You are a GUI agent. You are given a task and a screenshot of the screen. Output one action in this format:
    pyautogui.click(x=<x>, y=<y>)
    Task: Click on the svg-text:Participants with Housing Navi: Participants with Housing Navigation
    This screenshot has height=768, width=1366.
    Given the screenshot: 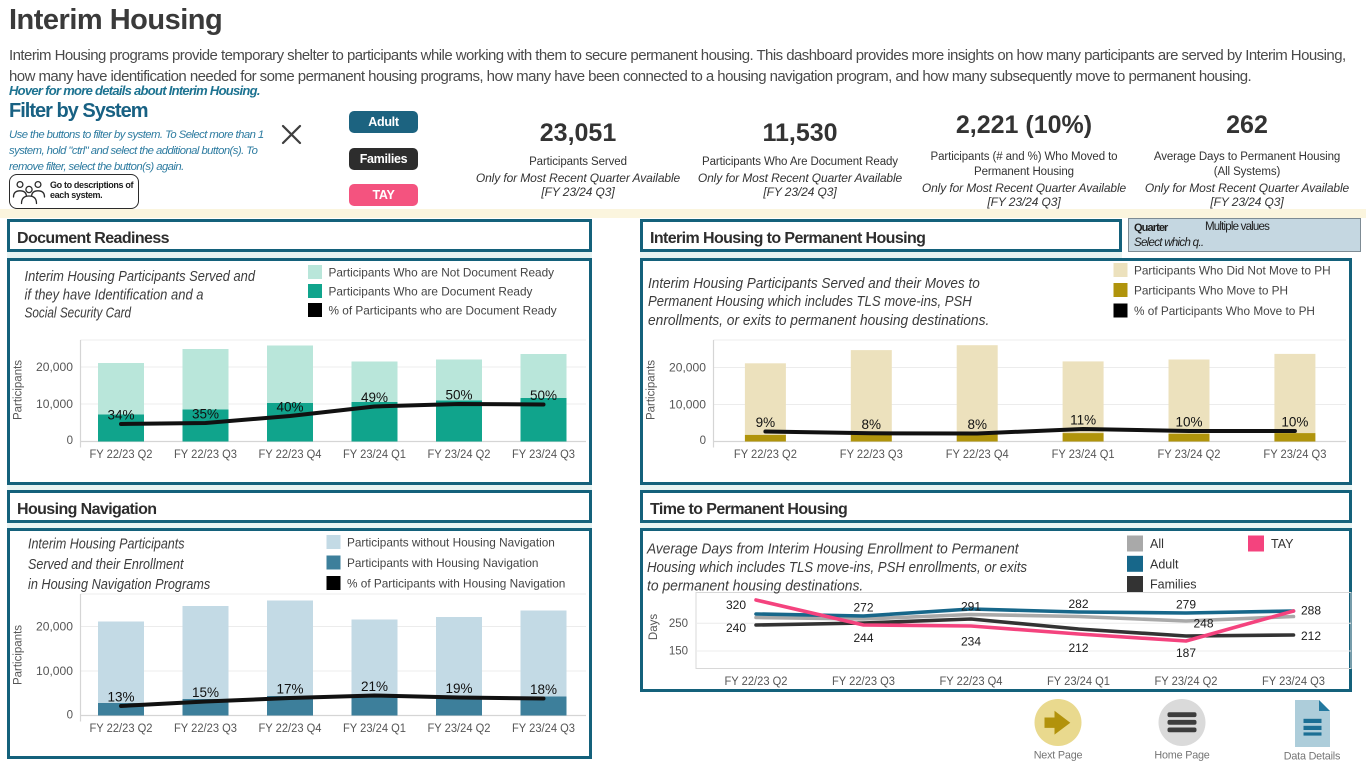 What is the action you would take?
    pyautogui.click(x=442, y=563)
    